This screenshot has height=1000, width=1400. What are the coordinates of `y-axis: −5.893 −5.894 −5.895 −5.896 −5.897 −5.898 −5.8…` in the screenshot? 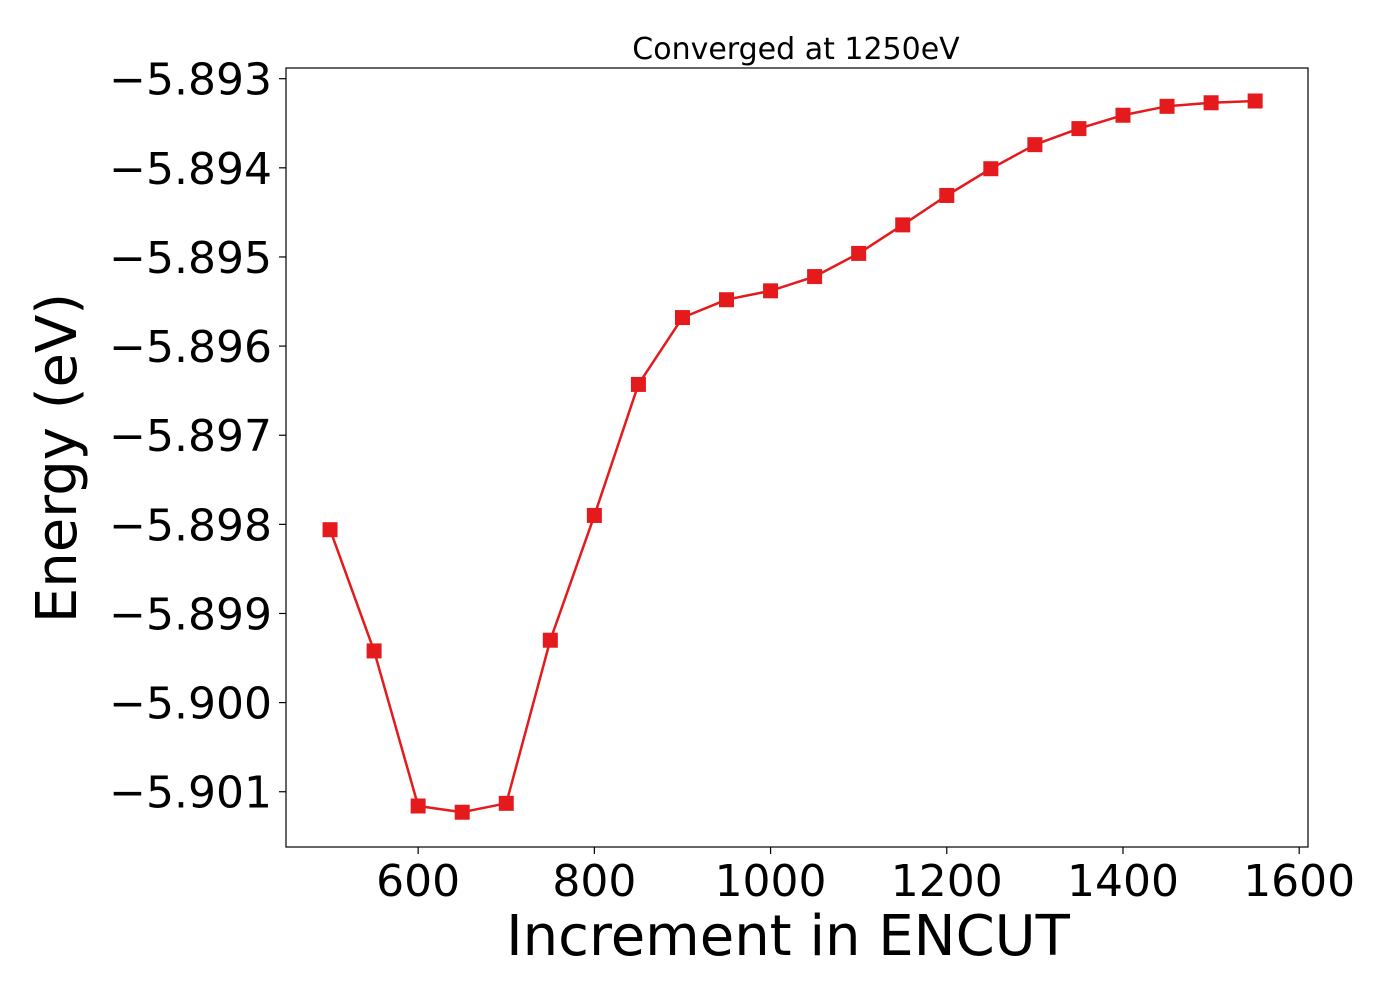 It's located at (197, 437).